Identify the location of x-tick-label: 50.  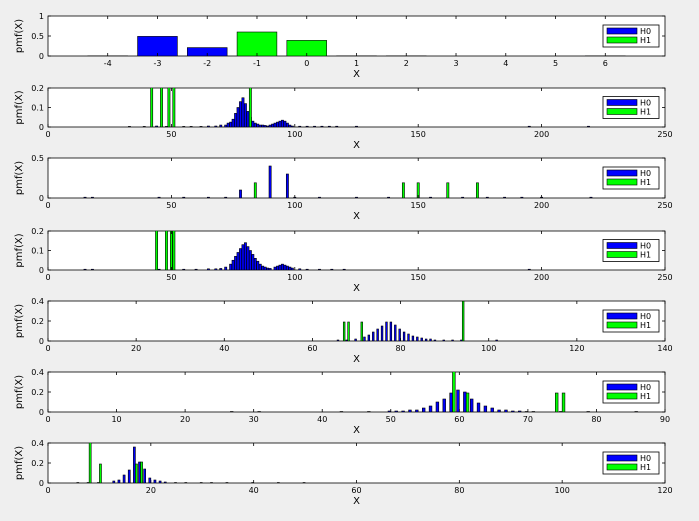
(171, 277).